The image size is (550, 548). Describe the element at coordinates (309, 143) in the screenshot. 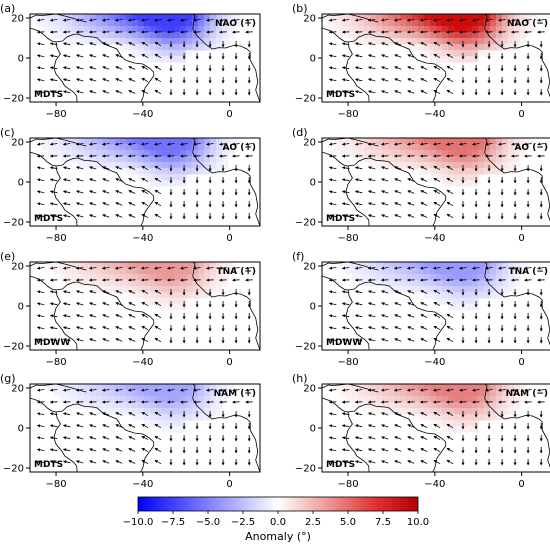

I see `y-tick-label: 20` at that location.